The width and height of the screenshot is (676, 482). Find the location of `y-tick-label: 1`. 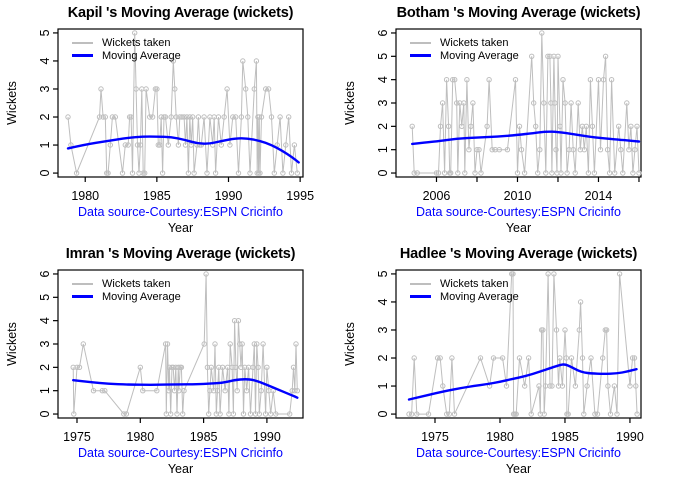

y-tick-label: 1 is located at coordinates (383, 386).